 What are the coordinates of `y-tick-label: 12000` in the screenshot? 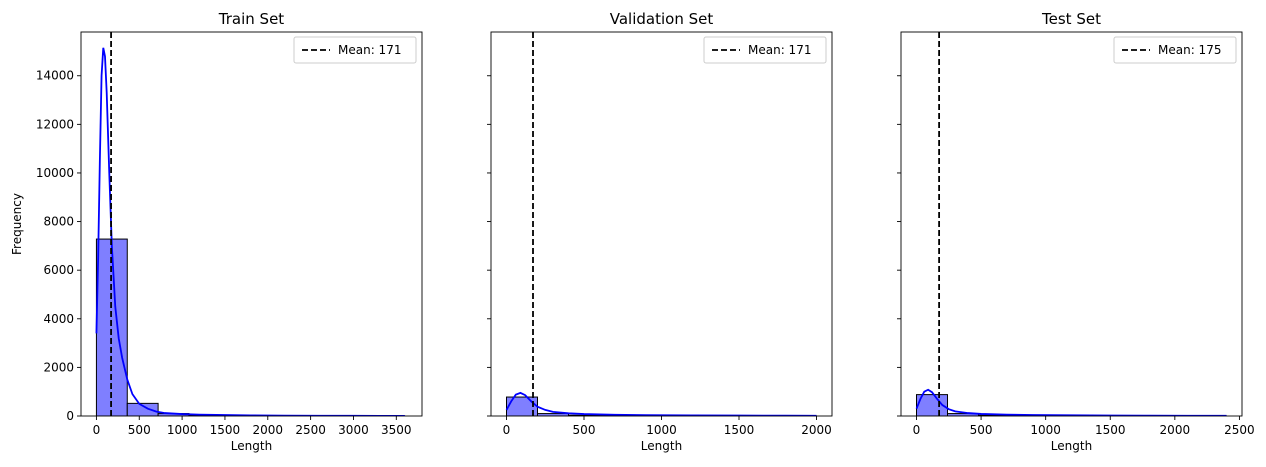 It's located at (55, 124).